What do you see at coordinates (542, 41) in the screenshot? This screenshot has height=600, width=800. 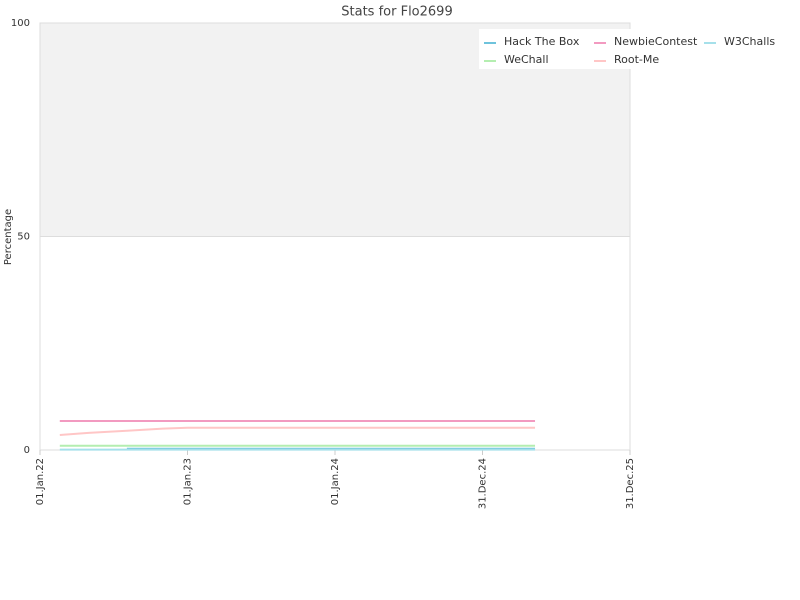 I see `legend-label: Hack The Box` at bounding box center [542, 41].